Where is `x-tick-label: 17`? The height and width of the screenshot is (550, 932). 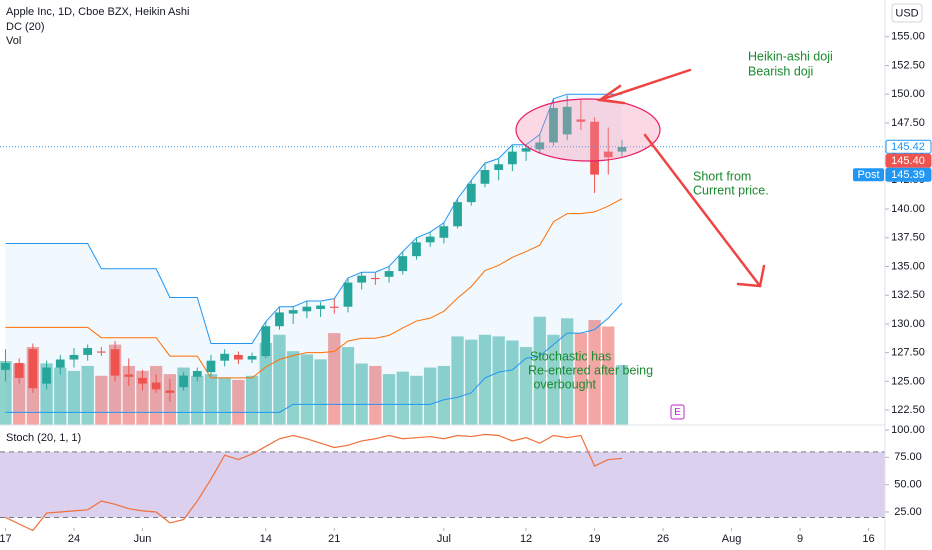 x-tick-label: 17 is located at coordinates (6, 539).